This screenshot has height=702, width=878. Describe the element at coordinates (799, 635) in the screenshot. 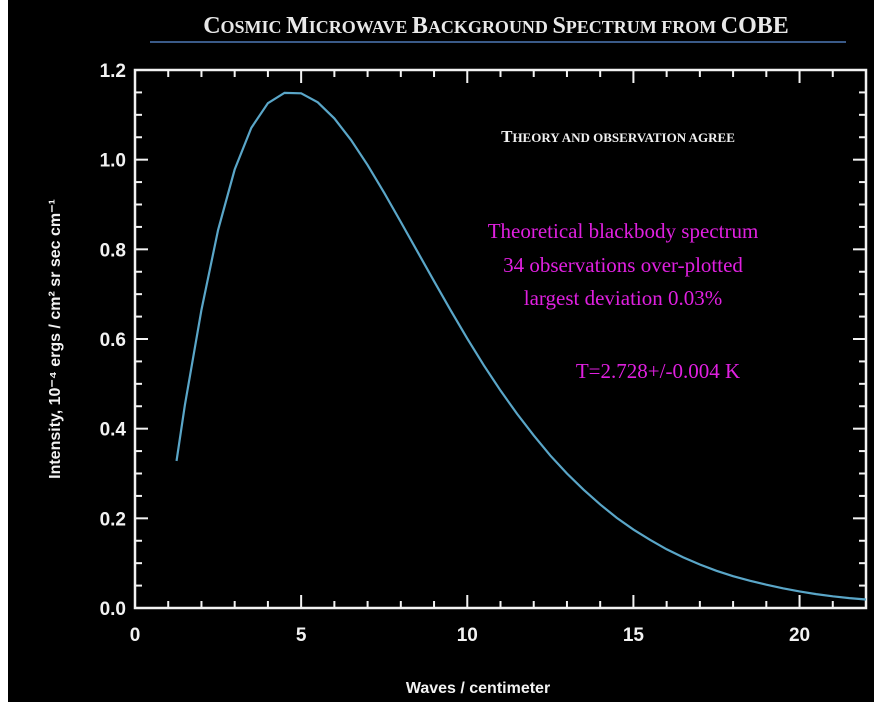

I see `x-tick-label: 20` at that location.